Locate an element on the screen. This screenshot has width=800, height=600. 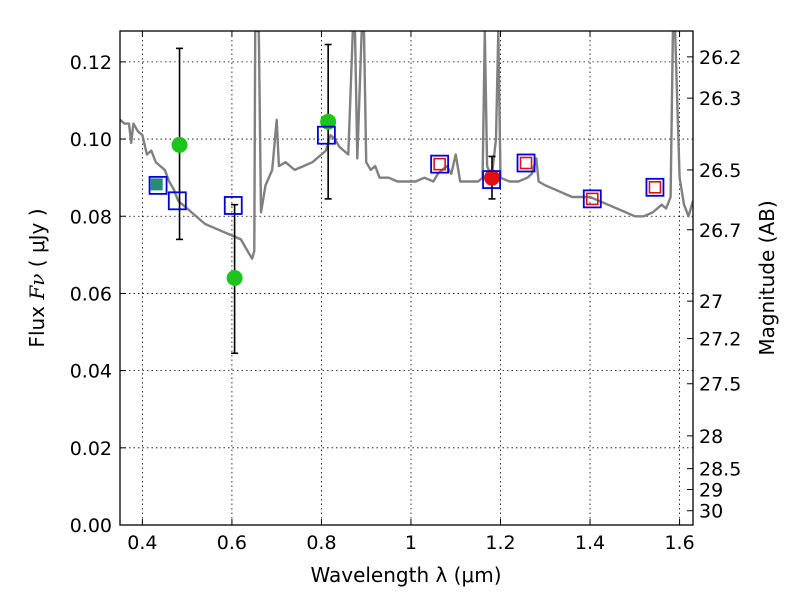
right-tick-label: 27.5 is located at coordinates (720, 385).